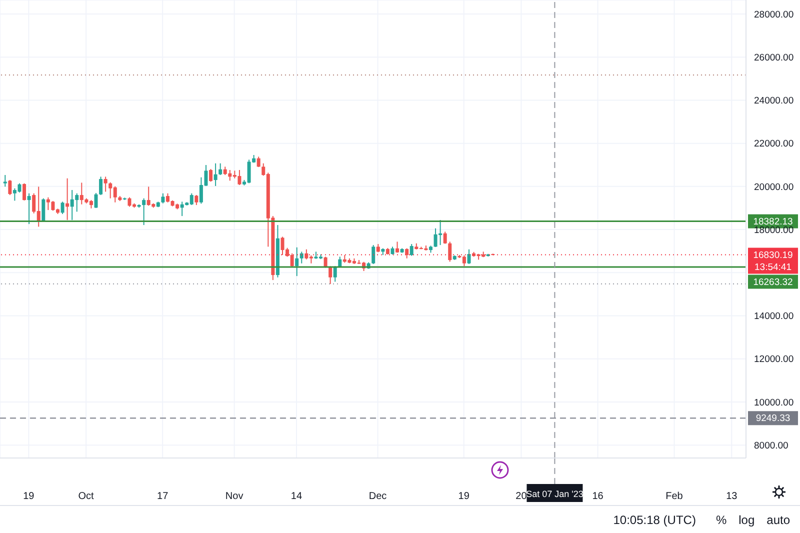  What do you see at coordinates (773, 222) in the screenshot?
I see `ref-line-label: 18382.13` at bounding box center [773, 222].